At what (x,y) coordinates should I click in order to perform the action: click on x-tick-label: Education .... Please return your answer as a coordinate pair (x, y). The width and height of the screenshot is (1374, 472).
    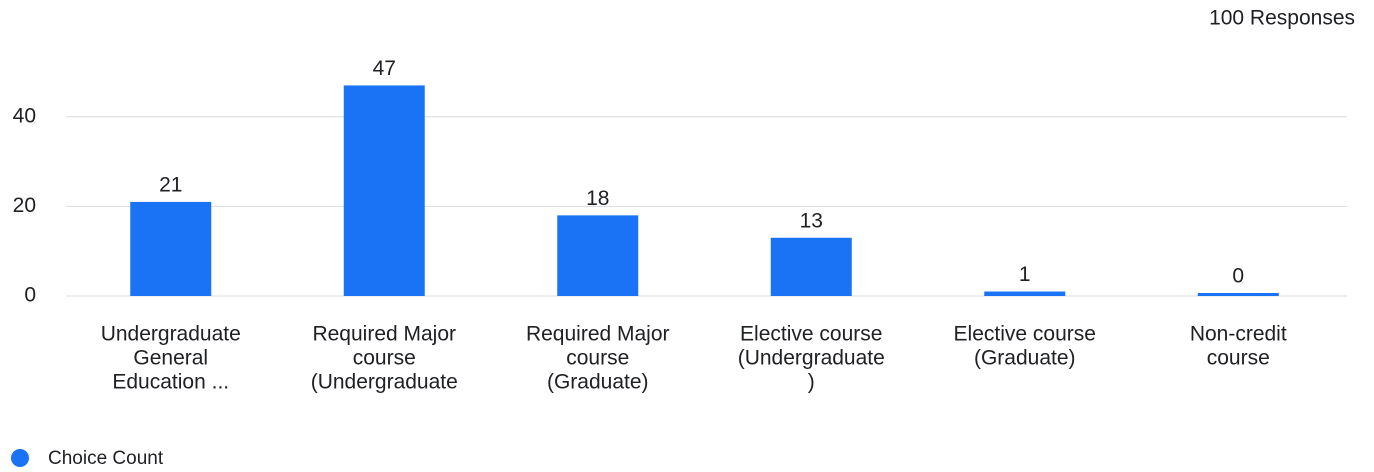
    Looking at the image, I should click on (170, 382).